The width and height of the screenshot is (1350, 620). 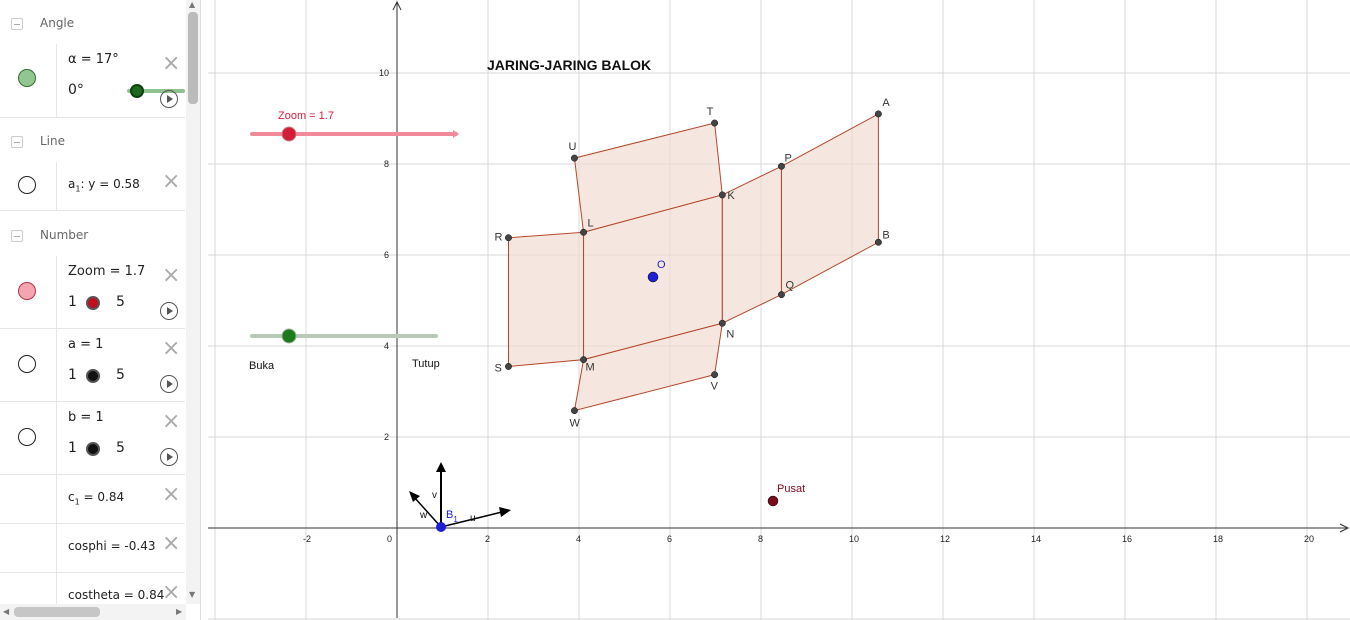 What do you see at coordinates (1309, 539) in the screenshot?
I see `x-tick-label: 20` at bounding box center [1309, 539].